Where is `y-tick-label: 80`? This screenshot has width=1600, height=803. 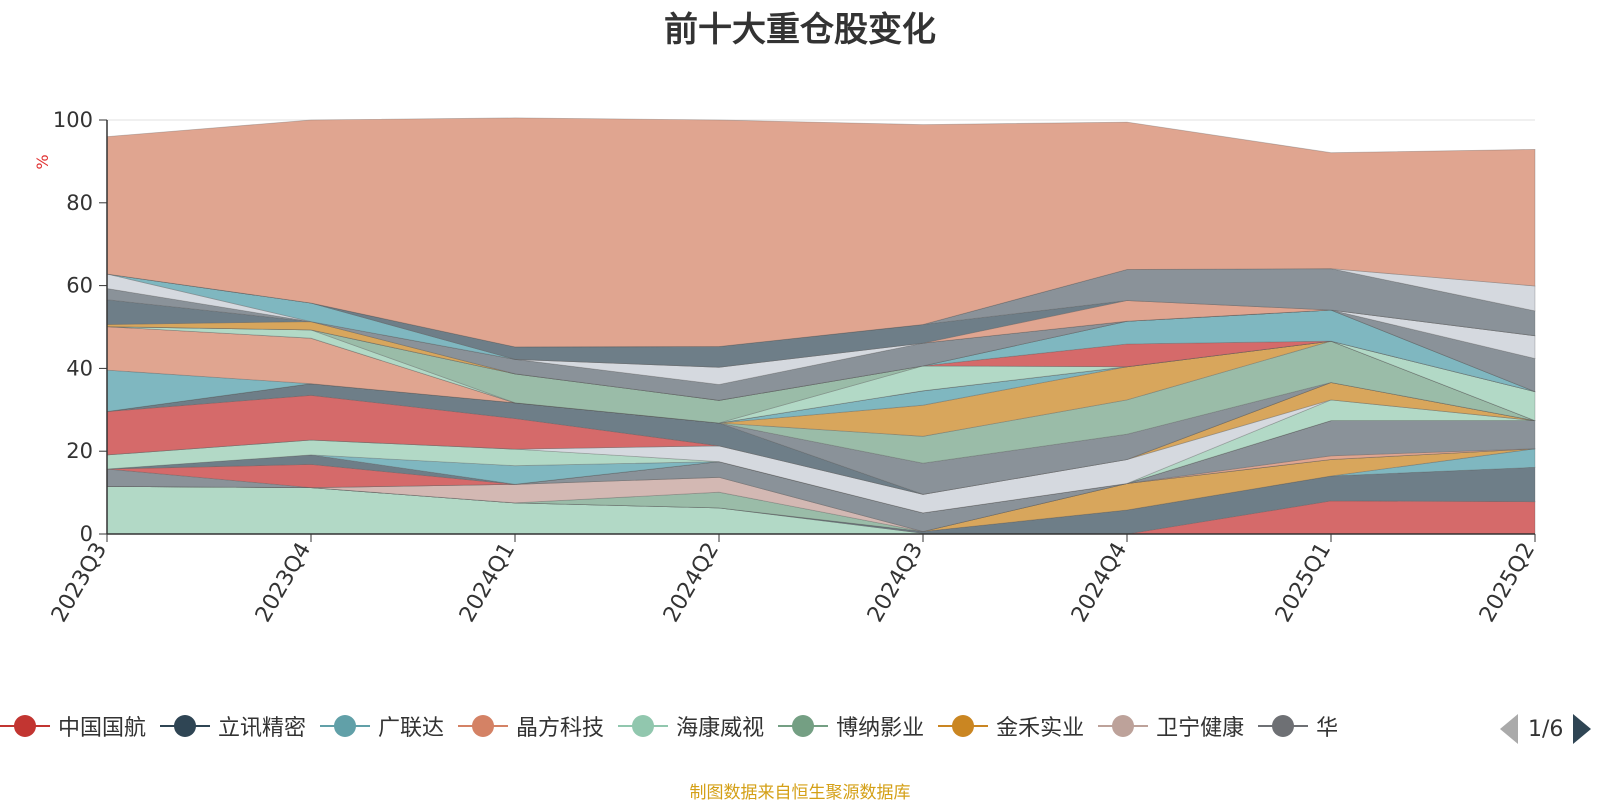
y-tick-label: 80 is located at coordinates (79, 203).